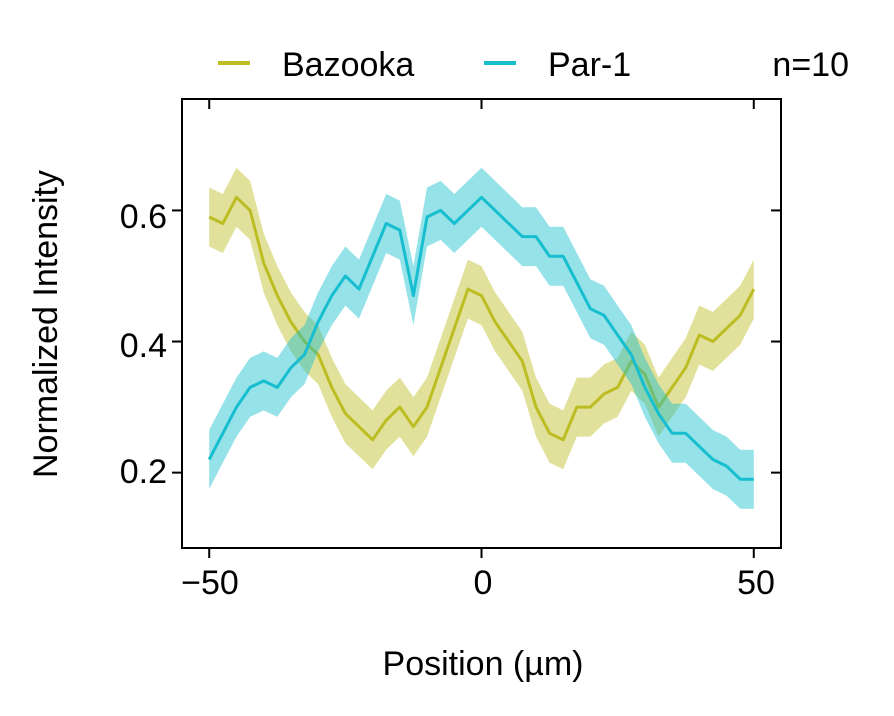  Describe the element at coordinates (756, 583) in the screenshot. I see `x-tick-label: 50` at that location.